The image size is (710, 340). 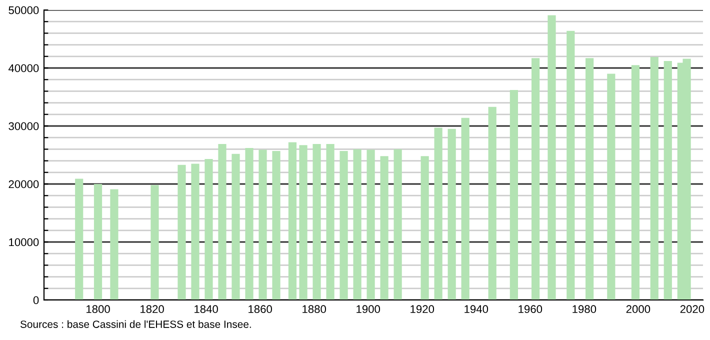 What do you see at coordinates (36, 300) in the screenshot?
I see `y-tick-label: 0` at bounding box center [36, 300].